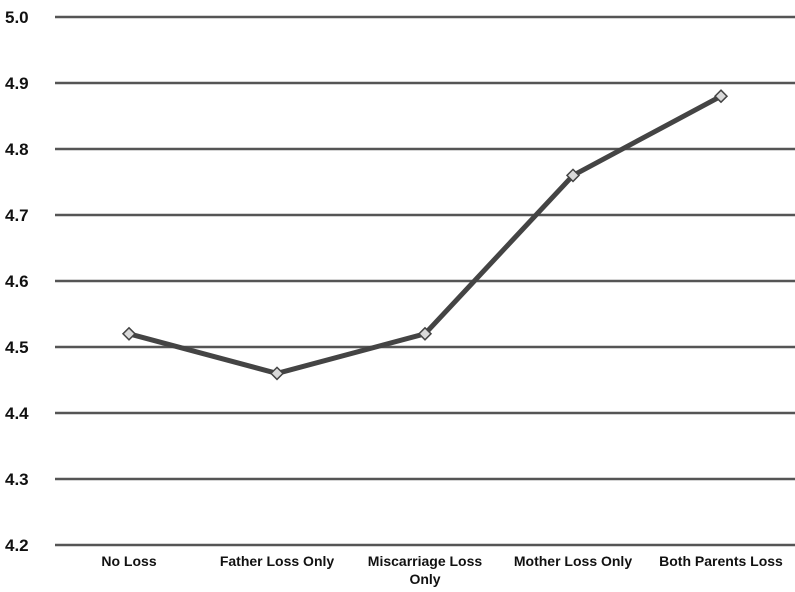 The width and height of the screenshot is (795, 592). Describe the element at coordinates (17, 413) in the screenshot. I see `y-tick-label: 4.4` at that location.